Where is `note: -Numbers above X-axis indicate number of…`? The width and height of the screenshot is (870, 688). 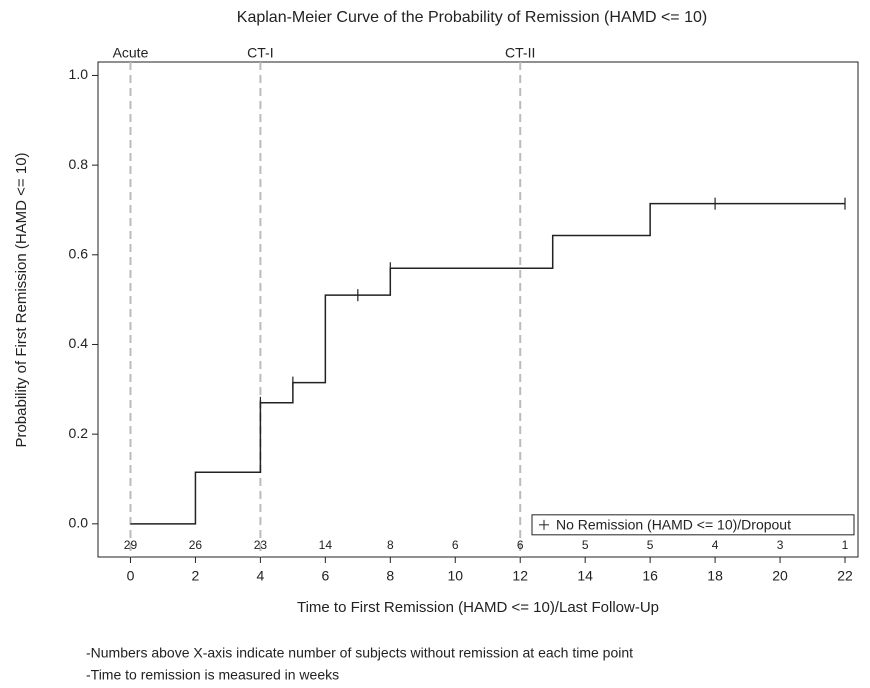 note: -Numbers above X-axis indicate number of… is located at coordinates (359, 653).